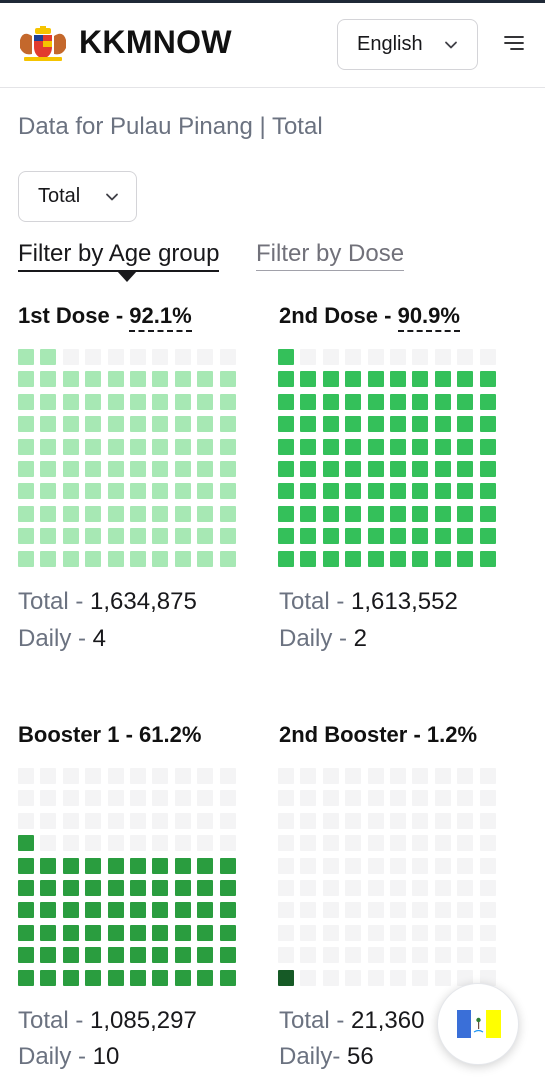 This screenshot has width=545, height=1080. What do you see at coordinates (368, 602) in the screenshot?
I see `stat-total-2nd-dose: Total - 1,613,552` at bounding box center [368, 602].